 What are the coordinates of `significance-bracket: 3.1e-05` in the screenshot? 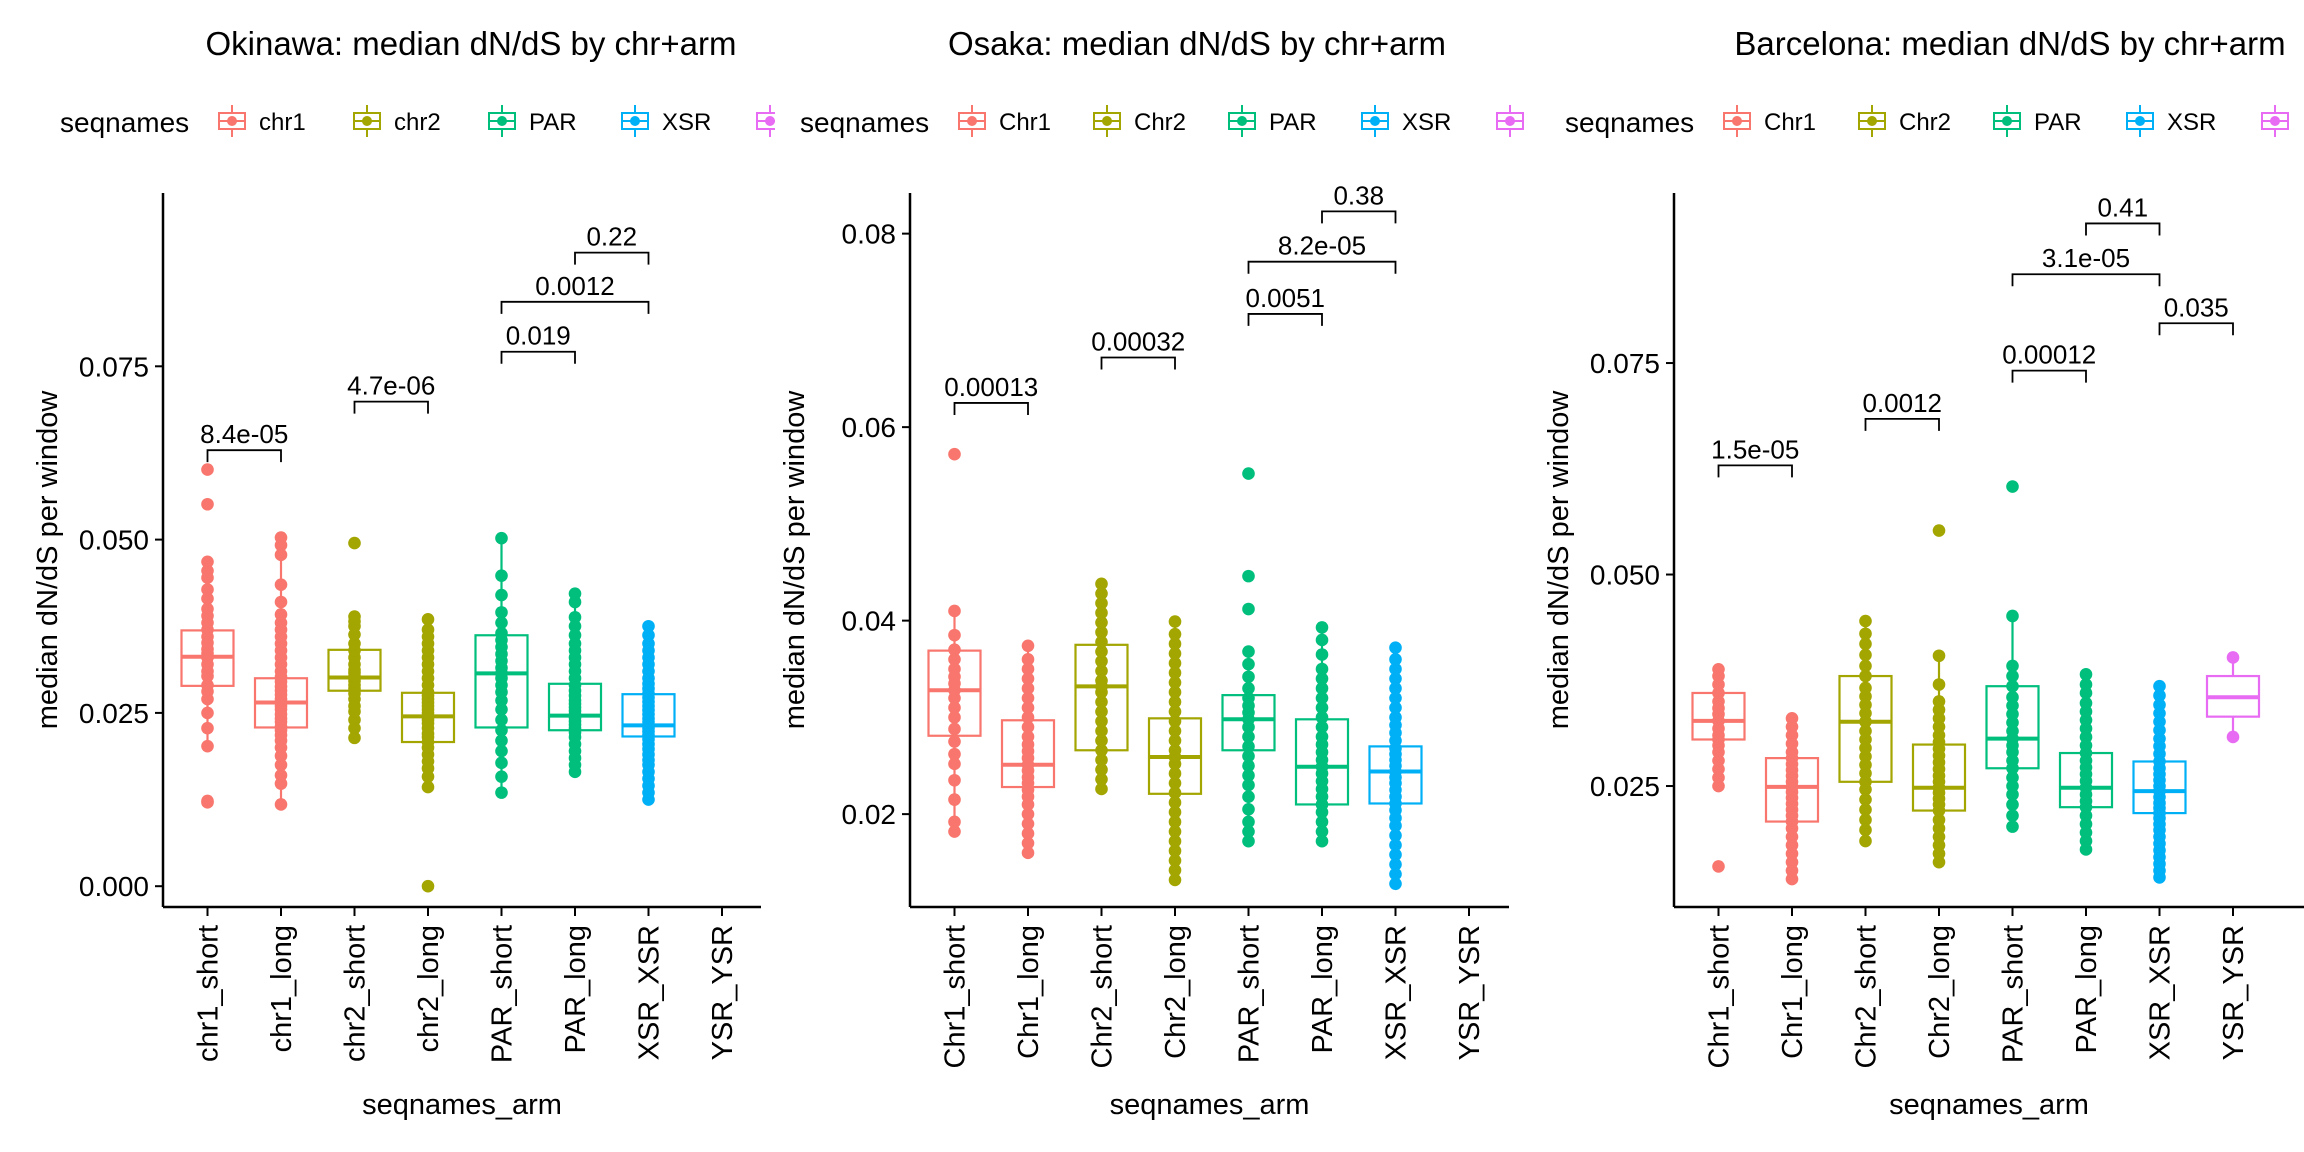 It's located at (2086, 265).